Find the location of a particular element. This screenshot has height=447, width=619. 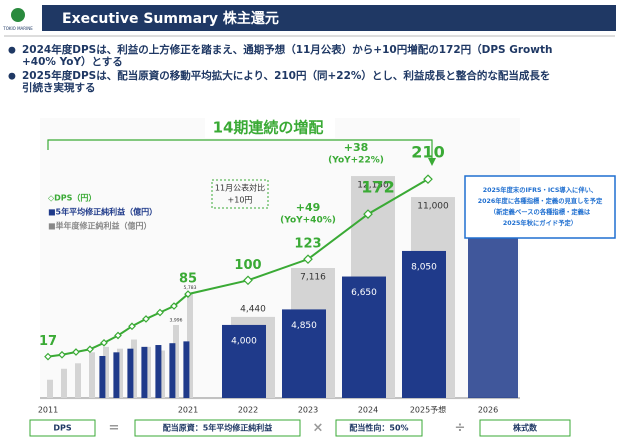

bar-value-label: 3,996 is located at coordinates (176, 321).